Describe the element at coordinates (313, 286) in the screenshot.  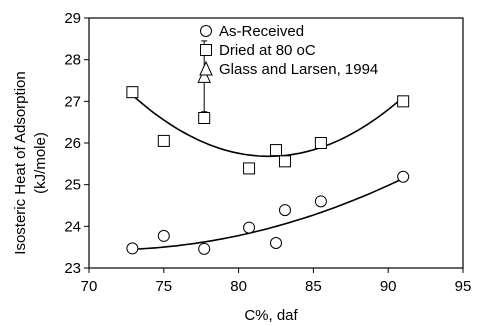
I see `x-tick-label: 85` at that location.